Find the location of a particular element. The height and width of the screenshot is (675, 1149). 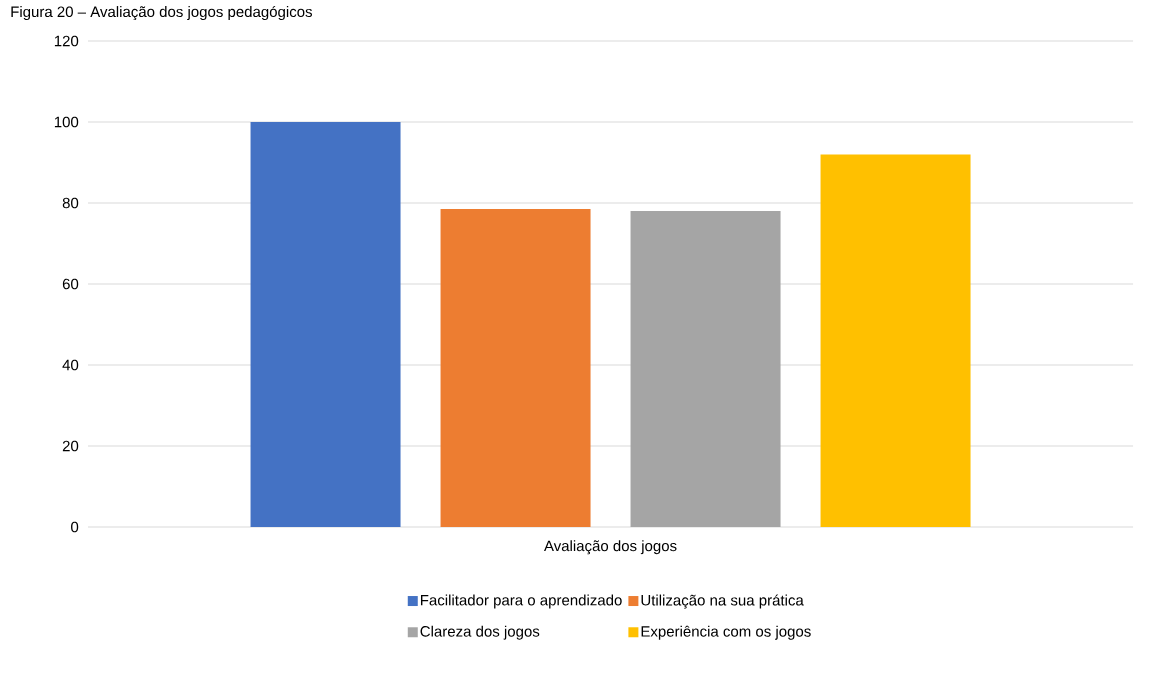

y-tick-label: 0 is located at coordinates (75, 527).